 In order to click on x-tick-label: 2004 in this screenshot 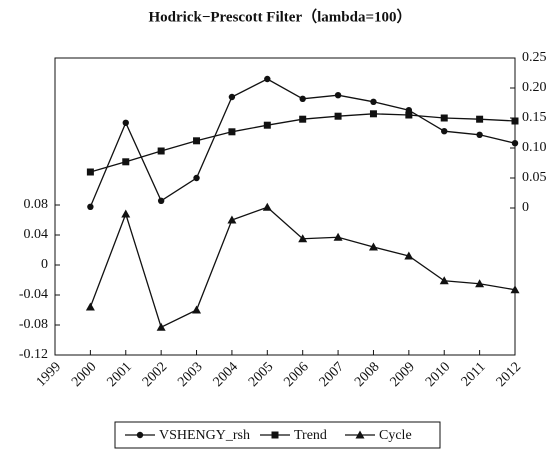, I will do `click(226, 374)`.